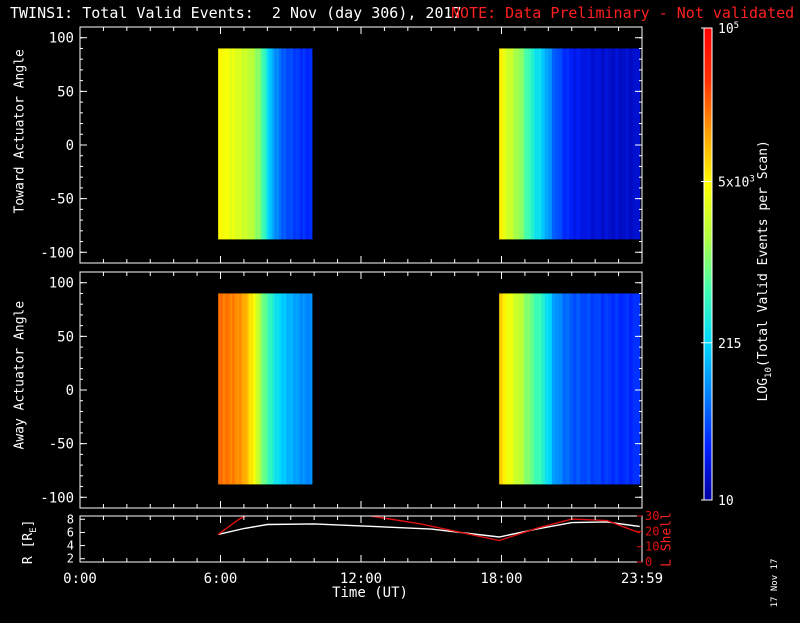 The height and width of the screenshot is (623, 800). I want to click on colorbar-label: LOG10(Total Valid Events per Scan), so click(765, 271).